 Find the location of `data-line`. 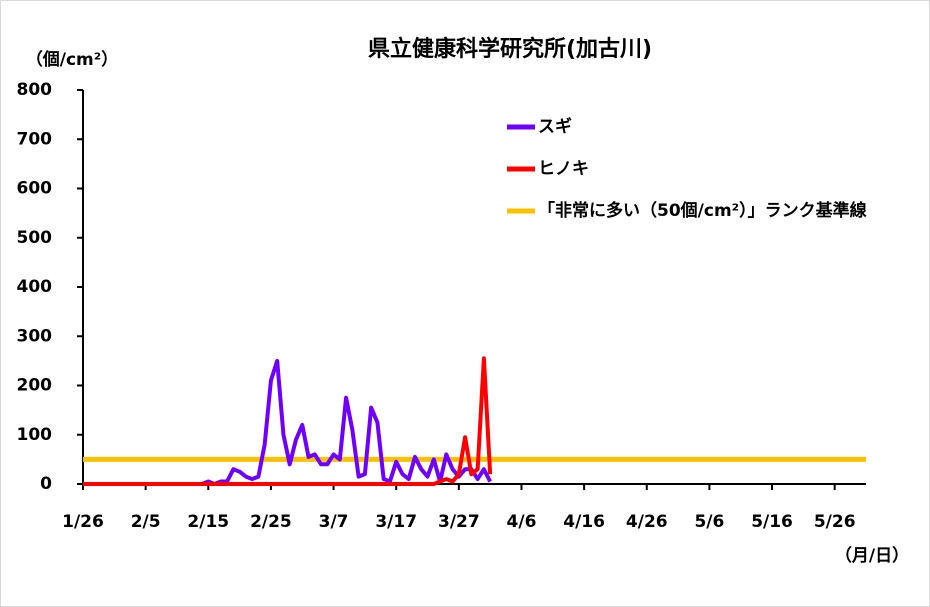

data-line is located at coordinates (288, 421).